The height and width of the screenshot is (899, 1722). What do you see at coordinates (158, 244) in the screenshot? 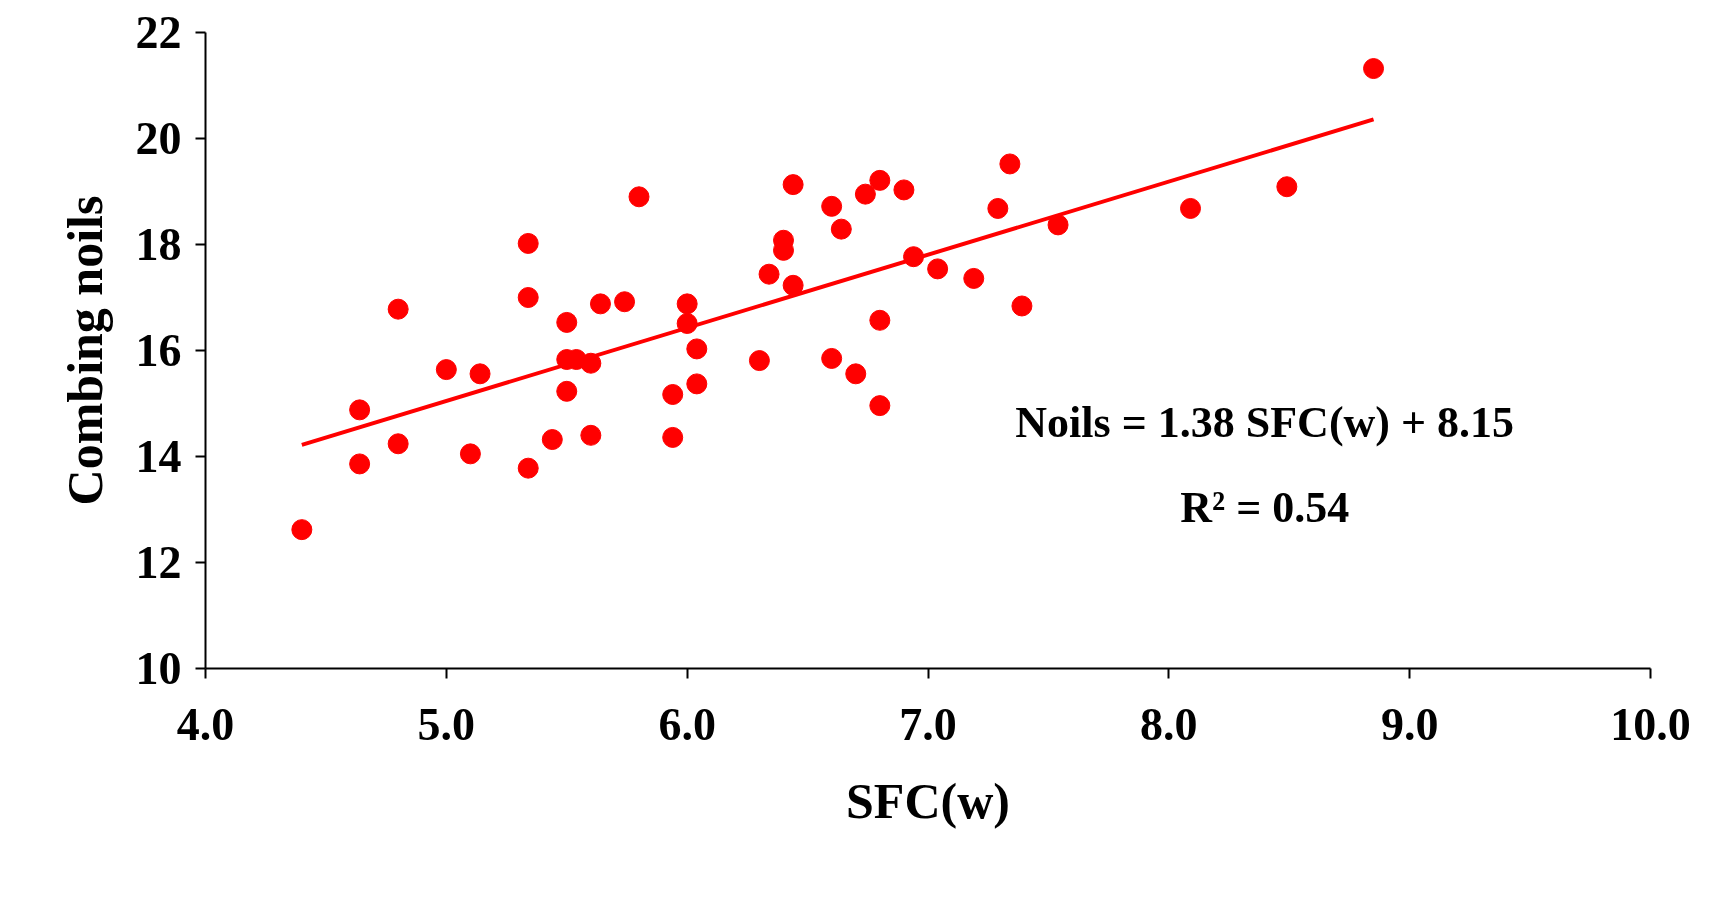
I see `y-tick-label: 18` at bounding box center [158, 244].